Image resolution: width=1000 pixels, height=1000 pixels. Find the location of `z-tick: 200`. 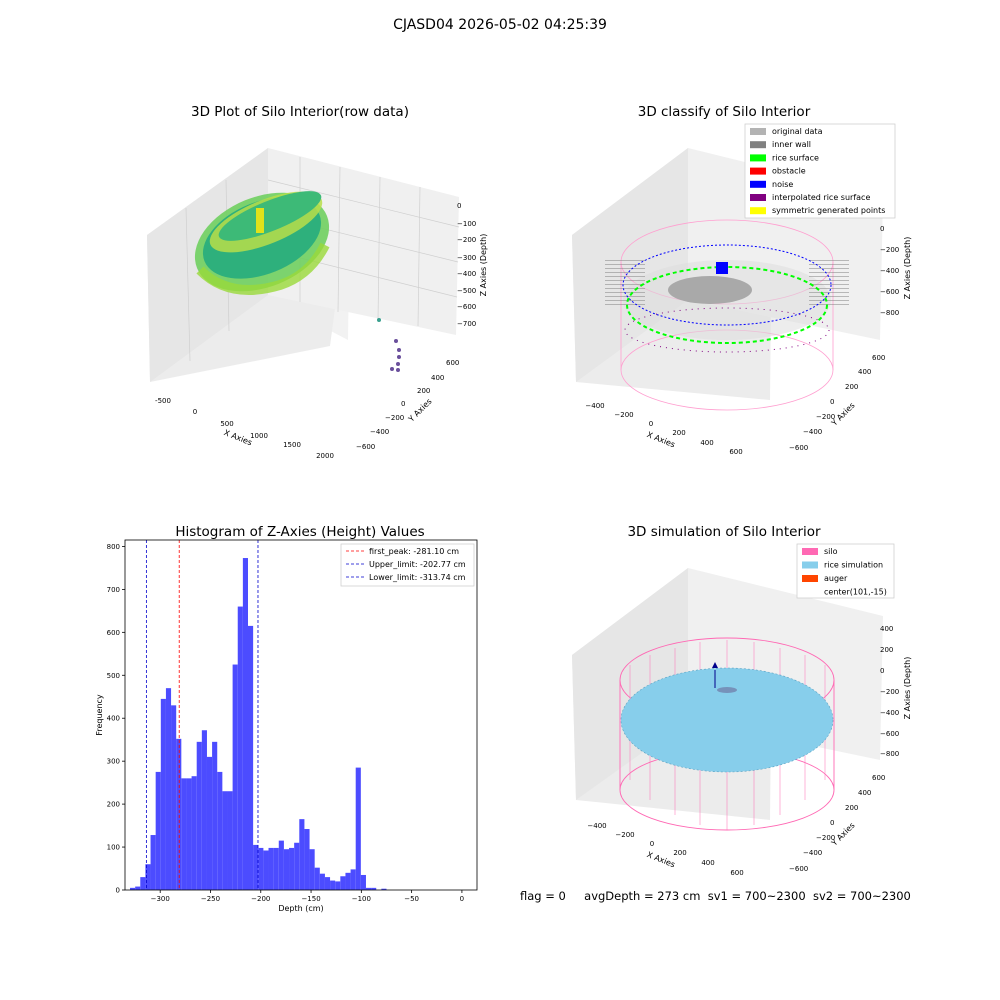

z-tick: 200 is located at coordinates (886, 650).